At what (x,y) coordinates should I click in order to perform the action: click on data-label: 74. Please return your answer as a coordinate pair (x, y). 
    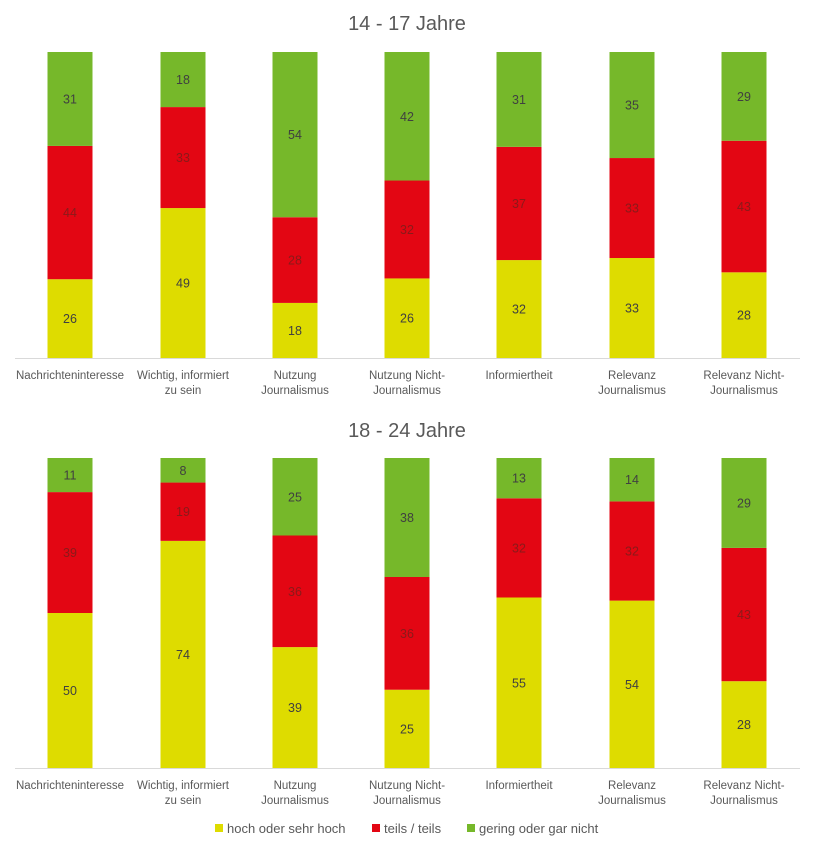
    Looking at the image, I should click on (183, 655).